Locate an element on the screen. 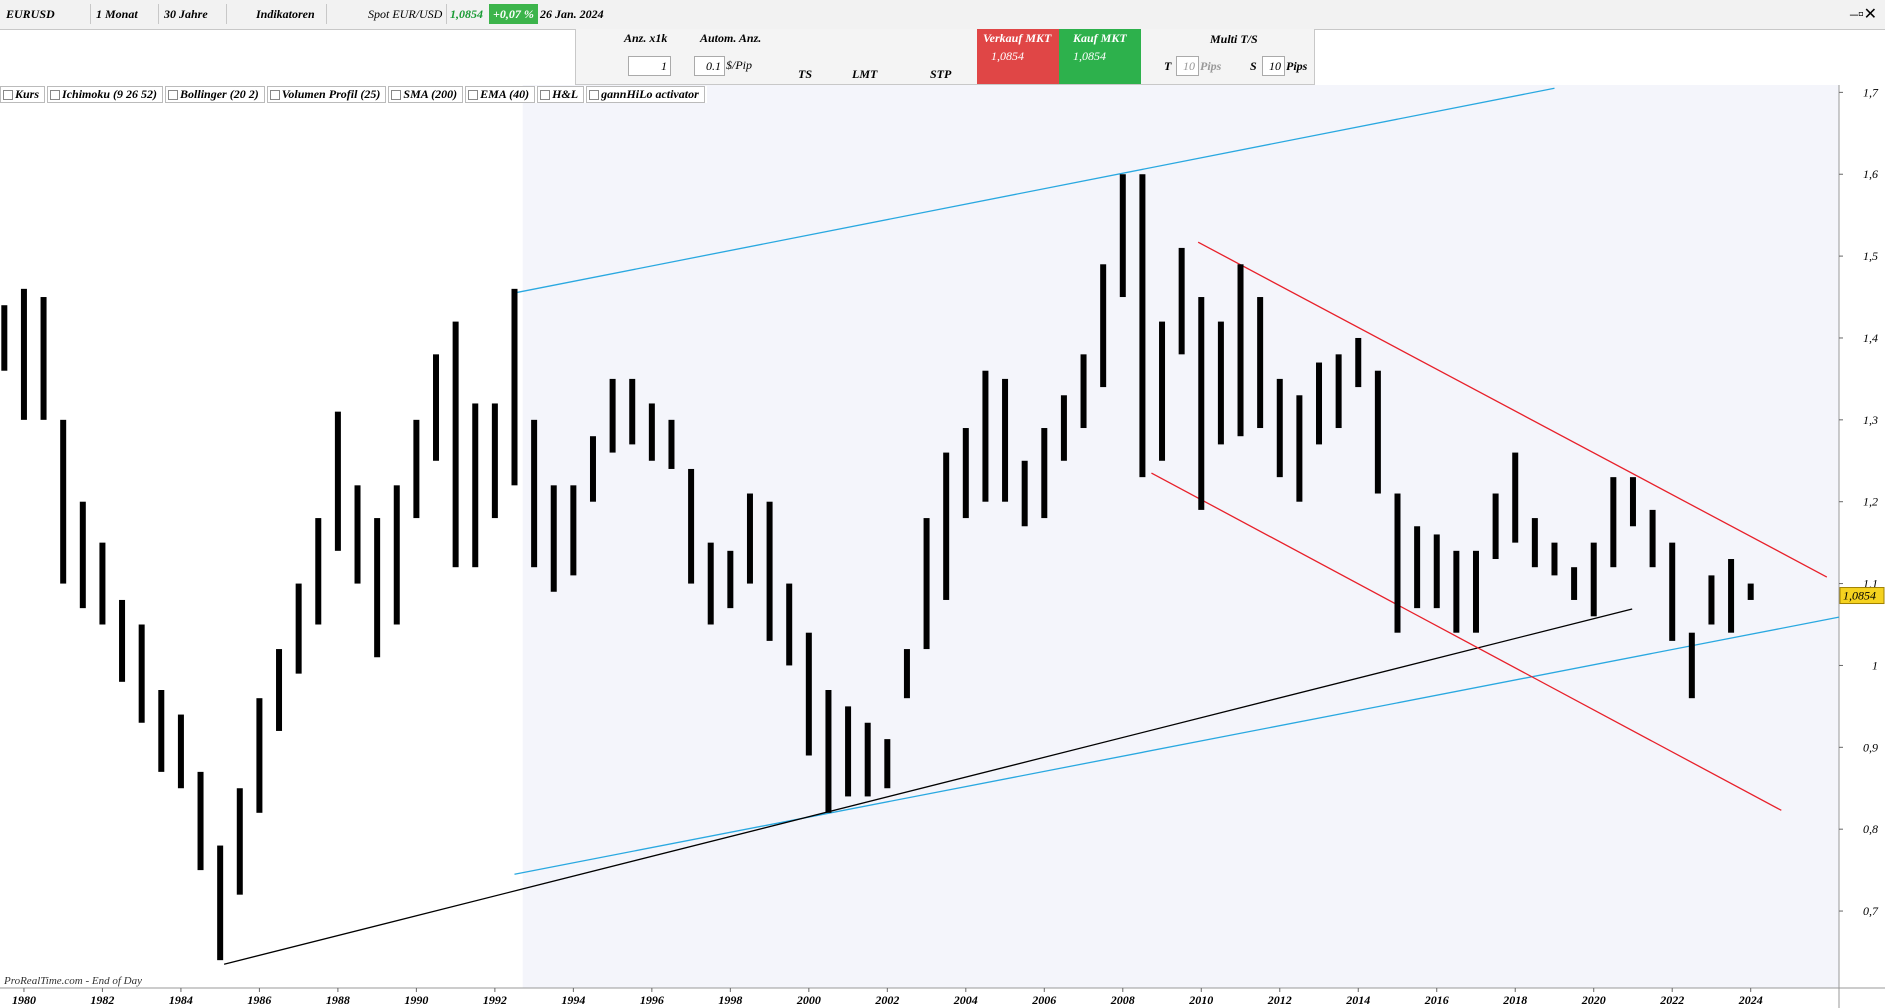  s-label: S is located at coordinates (1253, 66).